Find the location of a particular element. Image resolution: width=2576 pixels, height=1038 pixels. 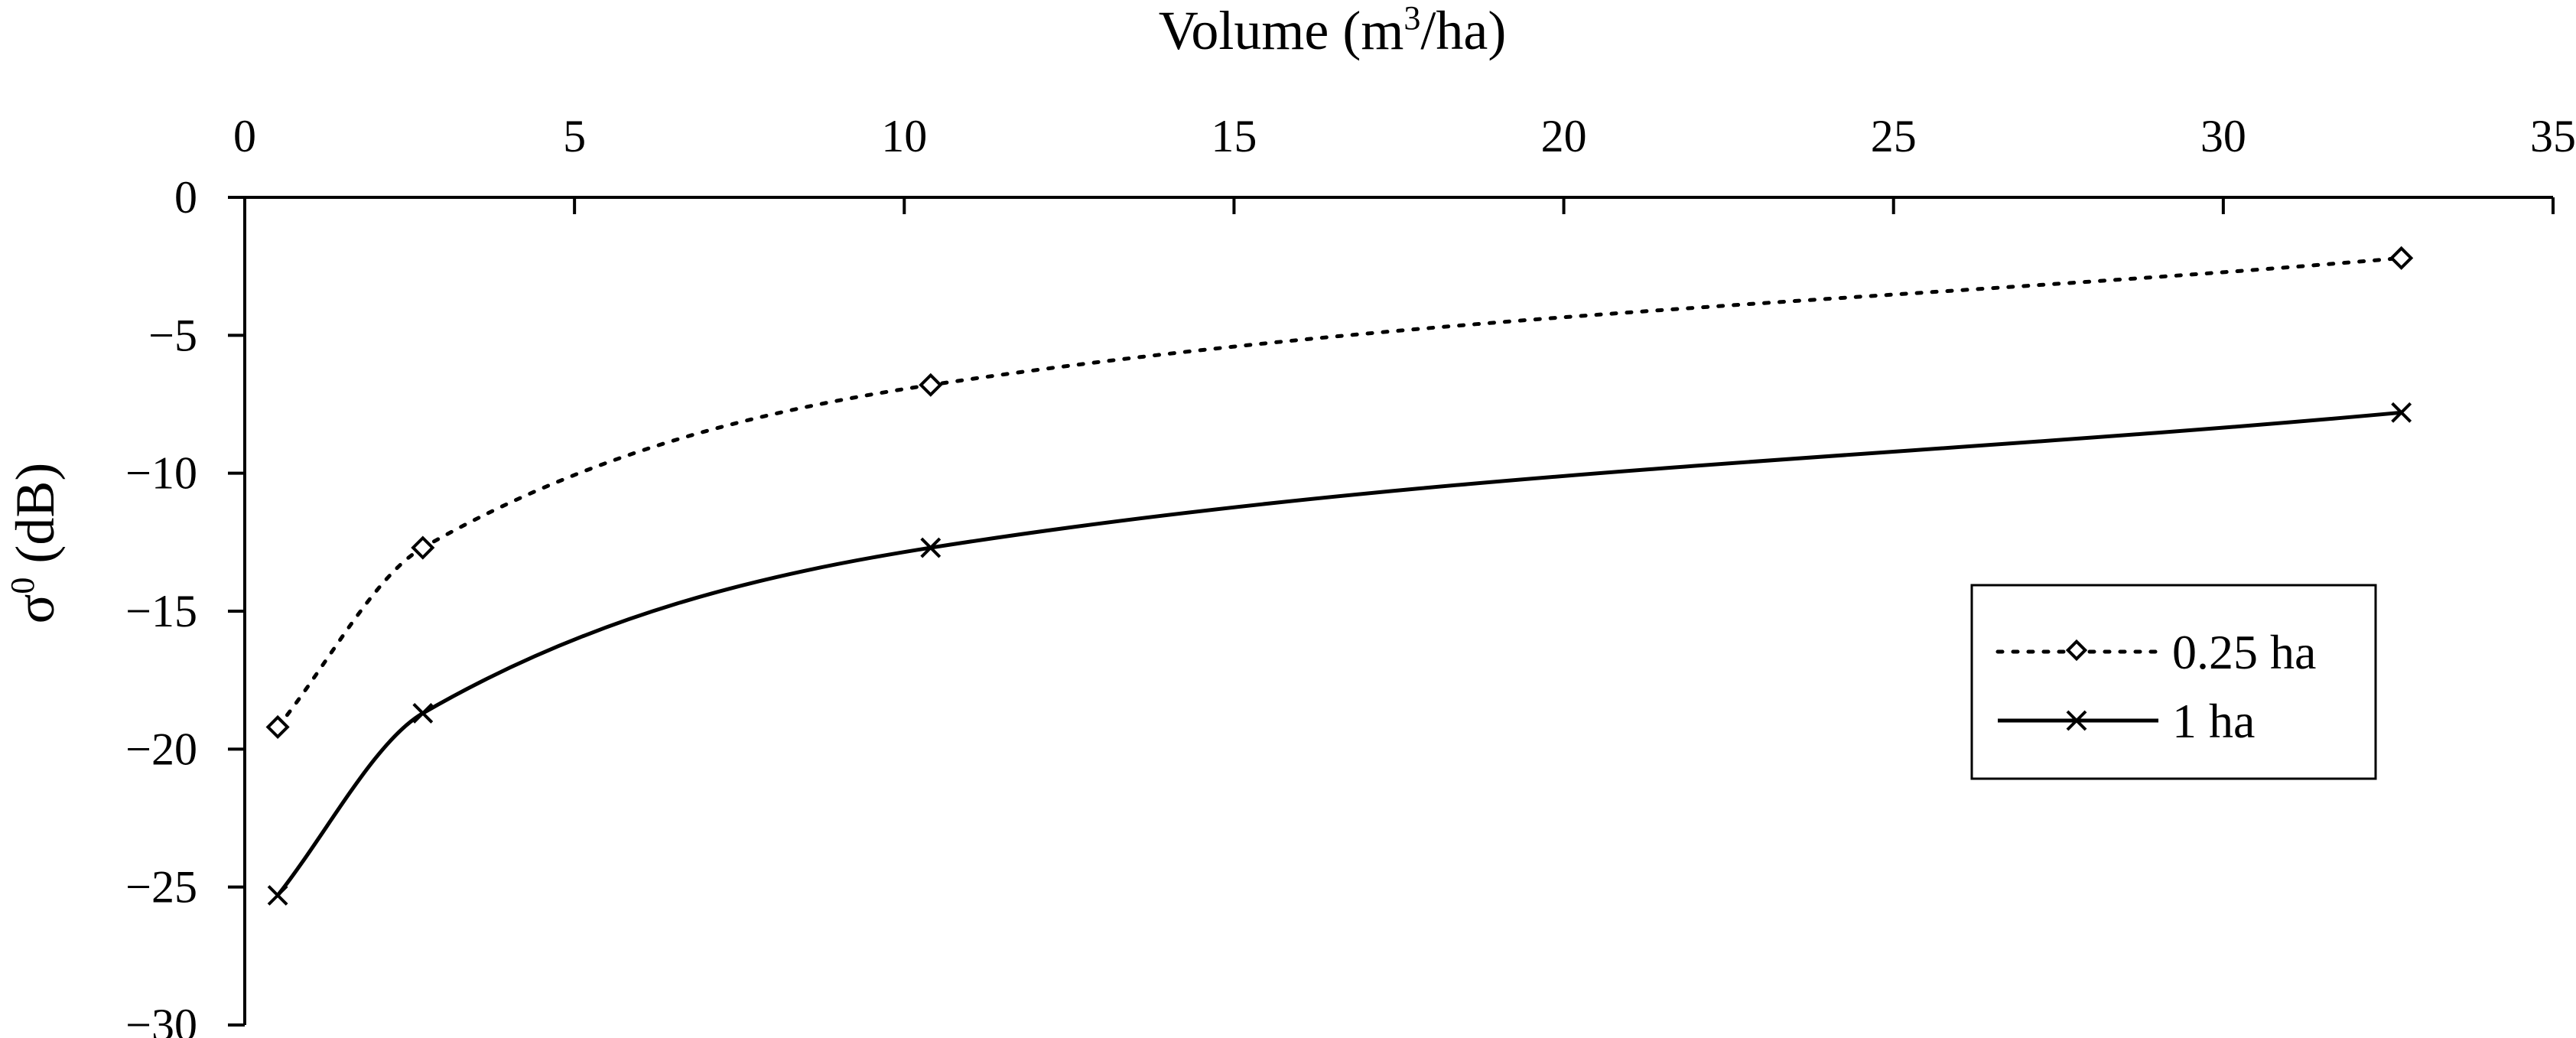

y-tick-label: 0 is located at coordinates (185, 197).